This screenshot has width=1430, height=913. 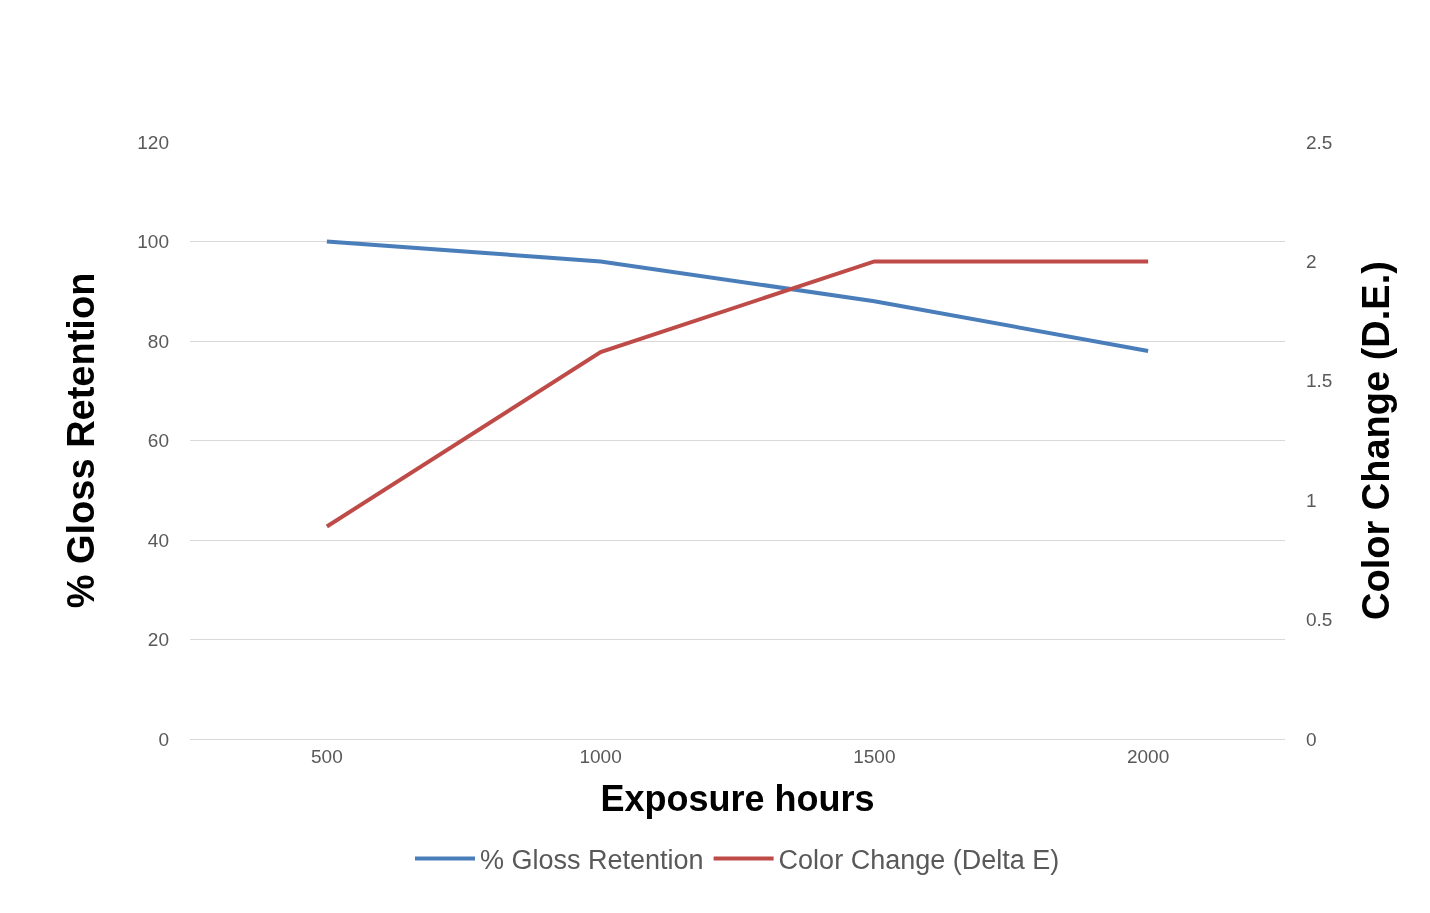 What do you see at coordinates (163, 739) in the screenshot?
I see `y-tick-label: 0` at bounding box center [163, 739].